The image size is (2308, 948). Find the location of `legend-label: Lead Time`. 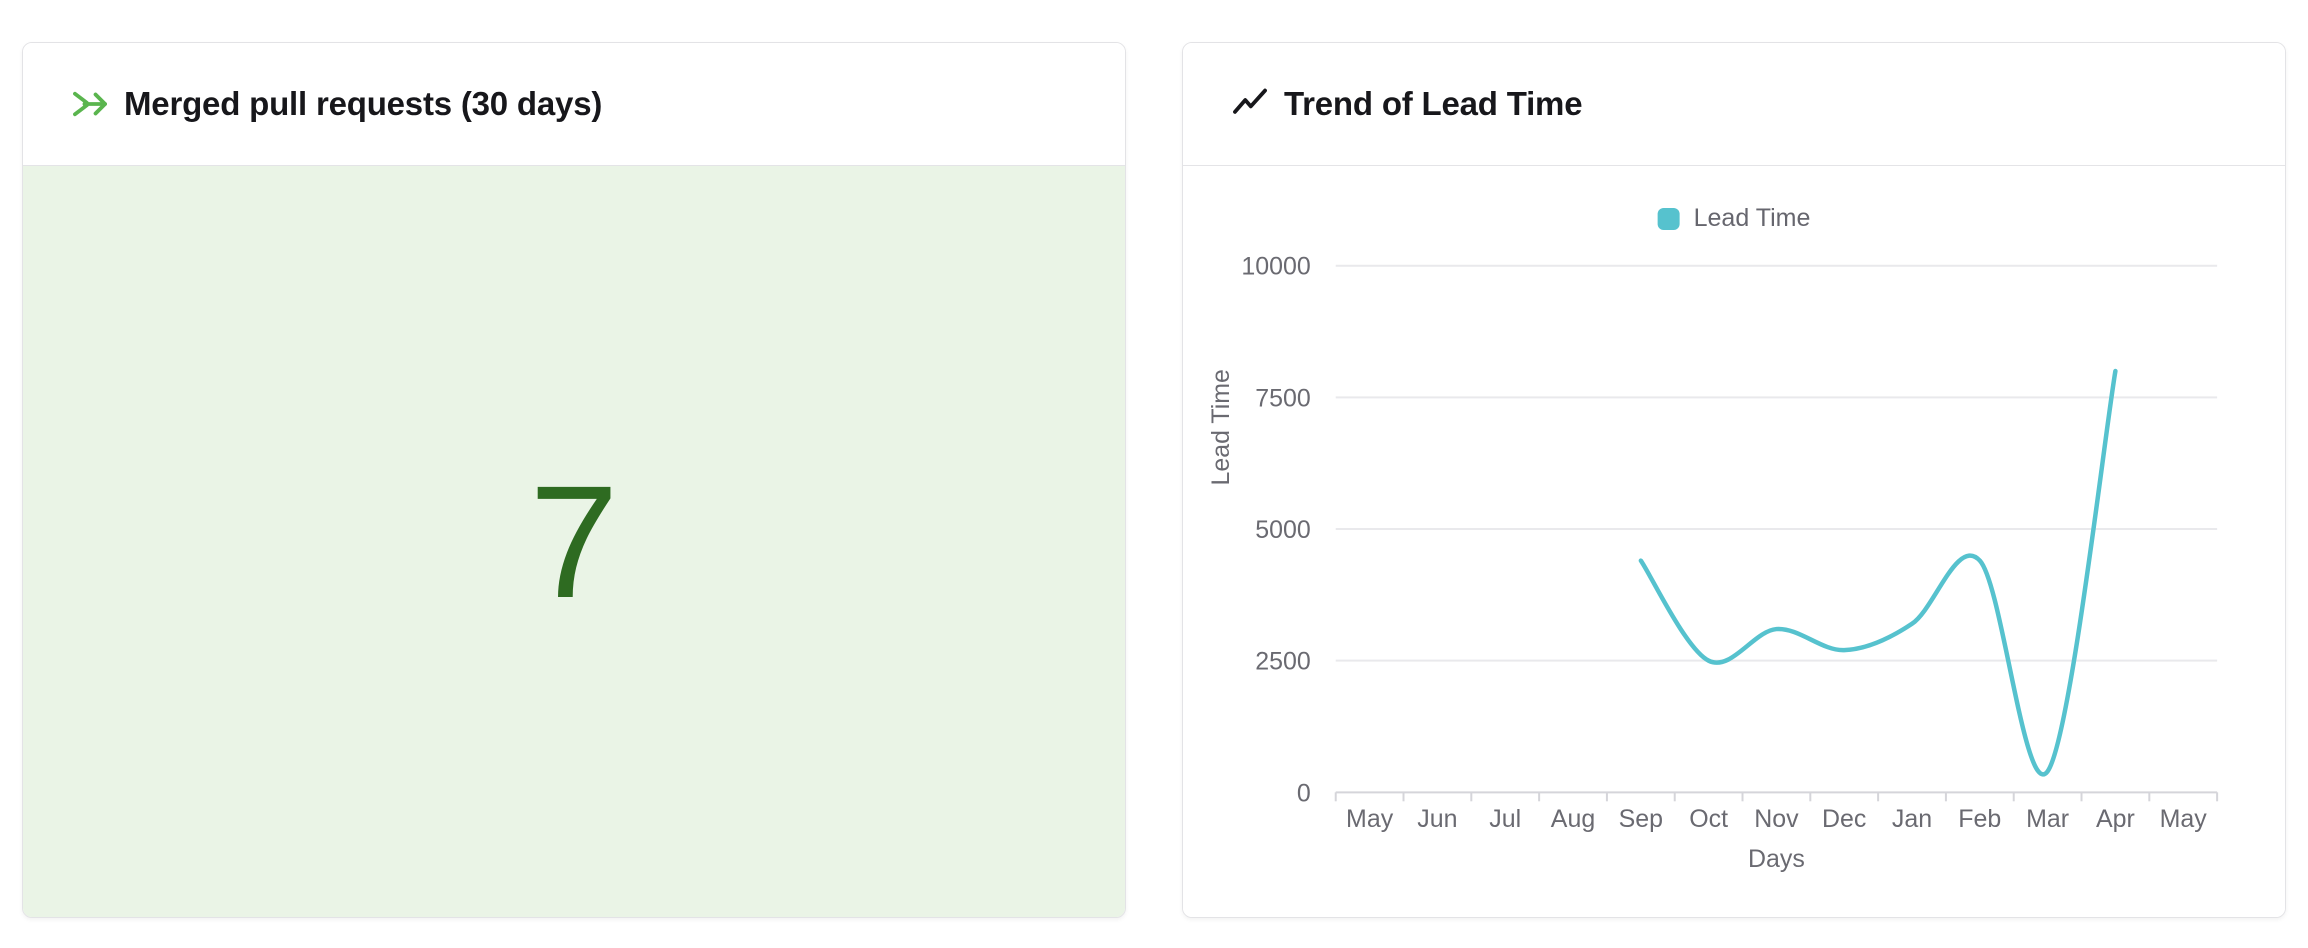

legend-label: Lead Time is located at coordinates (1752, 218).